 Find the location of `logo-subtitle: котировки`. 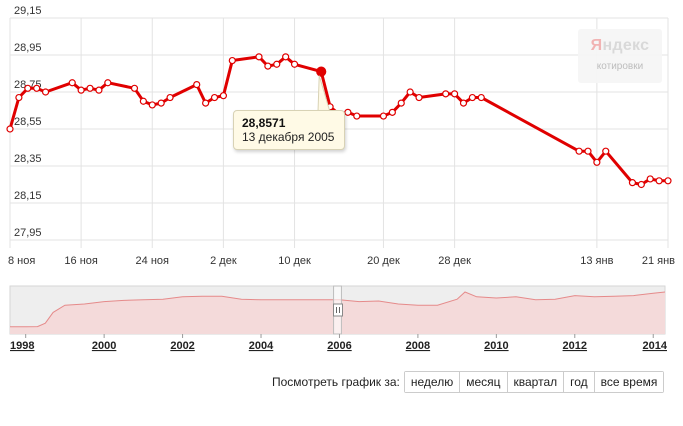

logo-subtitle: котировки is located at coordinates (620, 66).